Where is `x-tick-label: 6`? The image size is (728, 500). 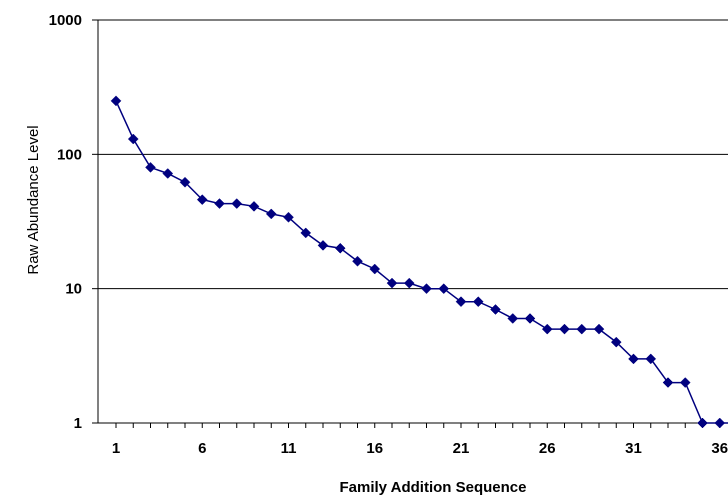 x-tick-label: 6 is located at coordinates (202, 448).